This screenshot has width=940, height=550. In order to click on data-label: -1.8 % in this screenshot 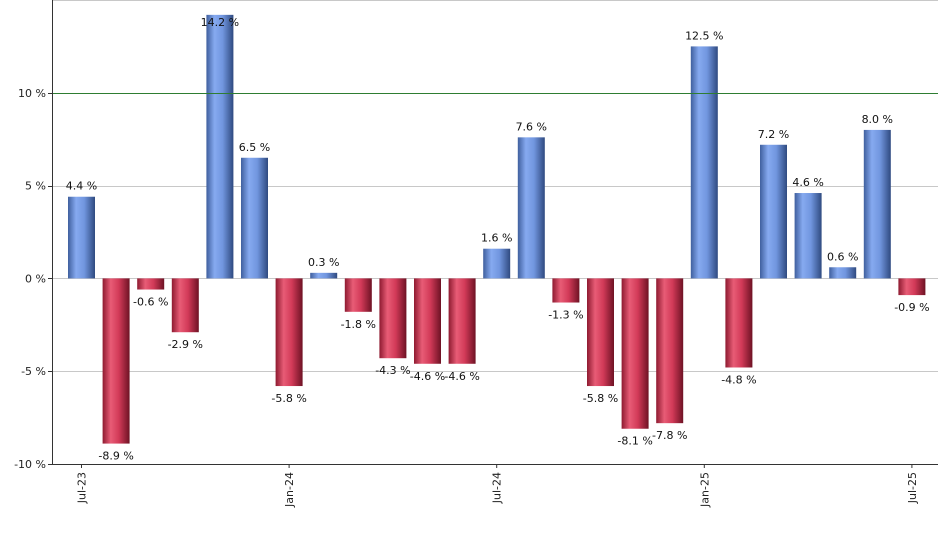, I will do `click(358, 324)`.